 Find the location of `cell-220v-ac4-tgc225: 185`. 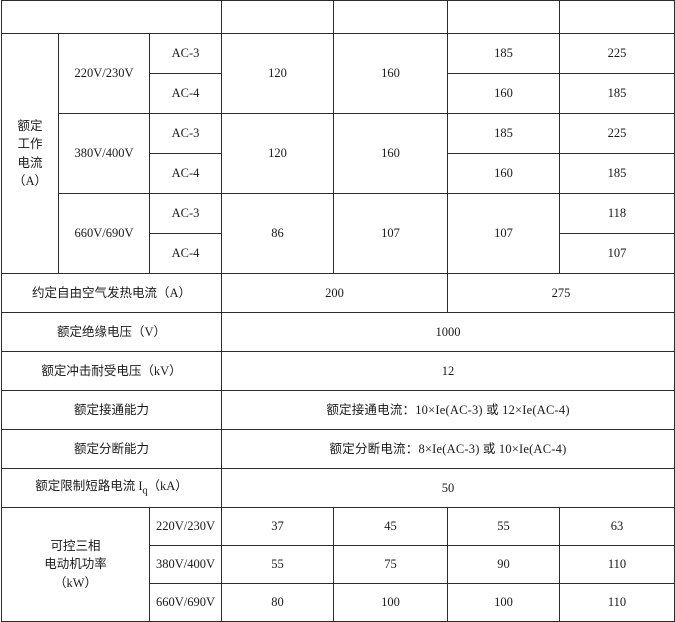

cell-220v-ac4-tgc225: 185 is located at coordinates (617, 93).